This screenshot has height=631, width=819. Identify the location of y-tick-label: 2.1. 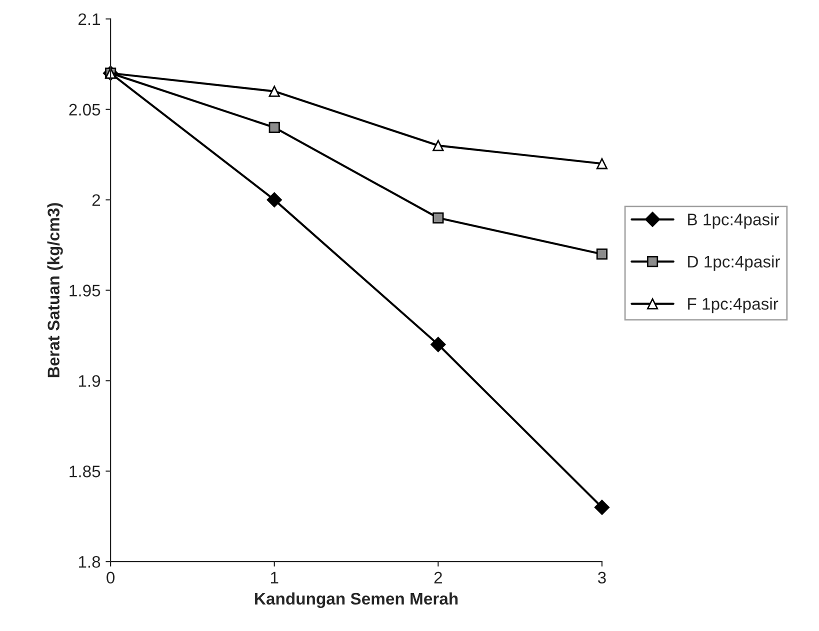
(89, 19).